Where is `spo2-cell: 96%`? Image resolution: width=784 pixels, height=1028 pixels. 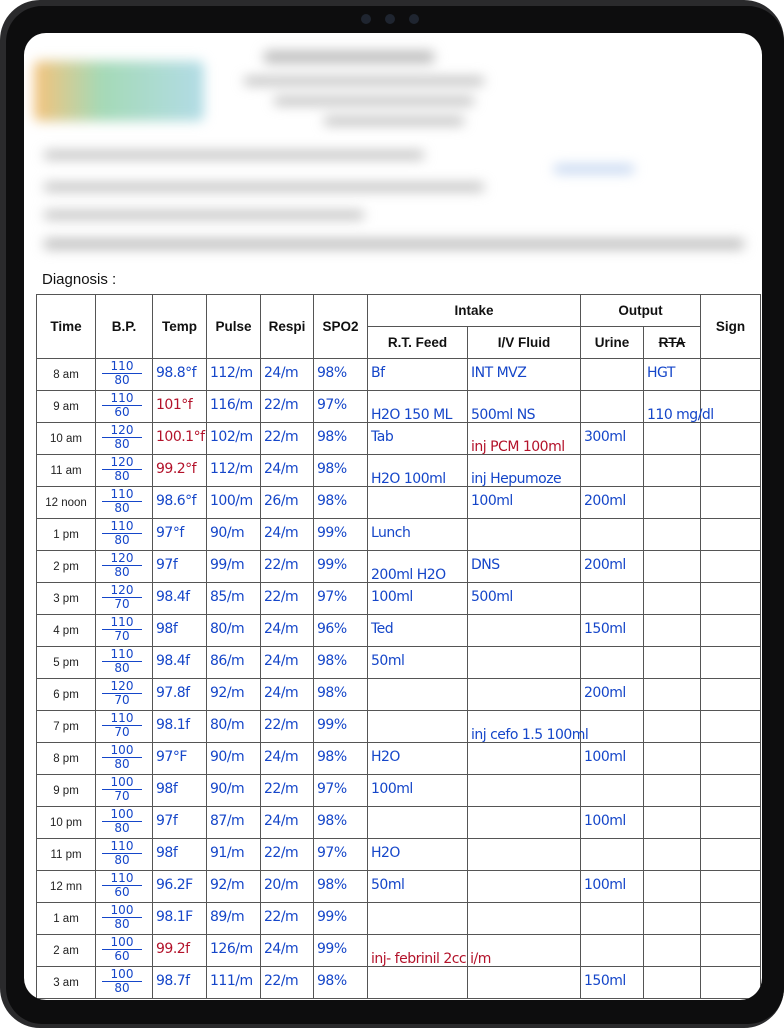
spo2-cell: 96% is located at coordinates (340, 630).